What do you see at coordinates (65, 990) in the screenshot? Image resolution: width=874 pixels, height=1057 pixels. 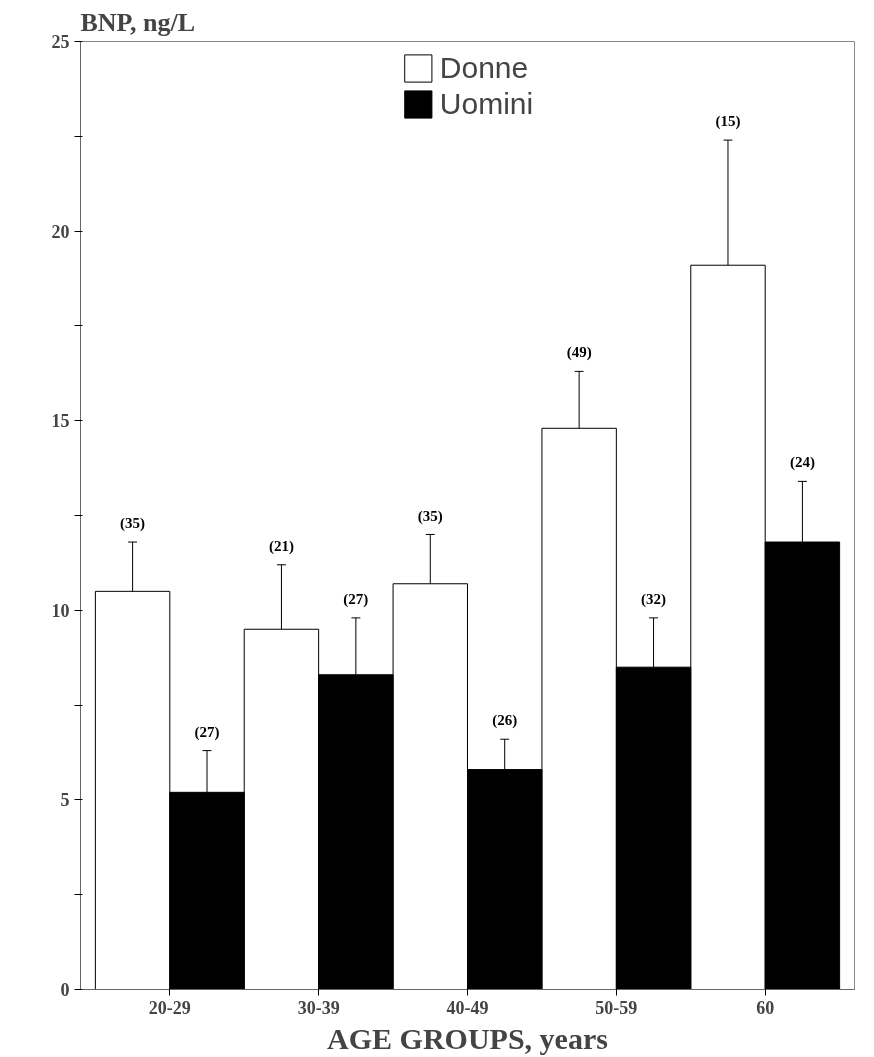 I see `y-tick-label: 0` at bounding box center [65, 990].